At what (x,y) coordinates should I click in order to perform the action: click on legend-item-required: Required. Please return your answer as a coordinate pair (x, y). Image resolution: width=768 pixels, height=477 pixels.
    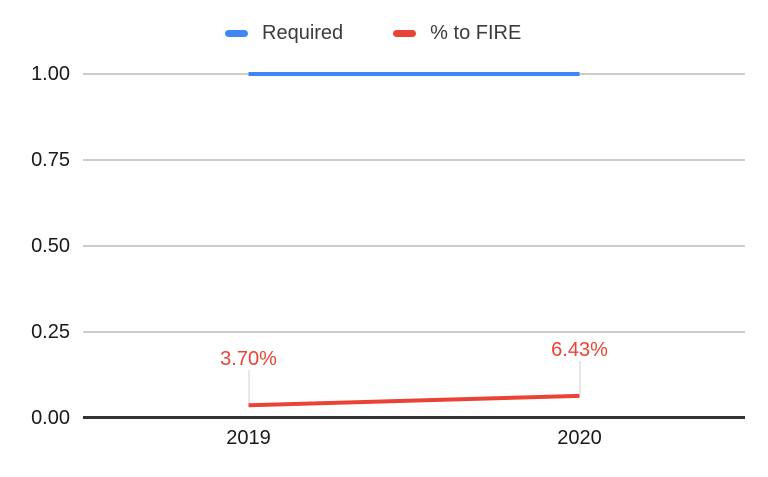
    Looking at the image, I should click on (284, 33).